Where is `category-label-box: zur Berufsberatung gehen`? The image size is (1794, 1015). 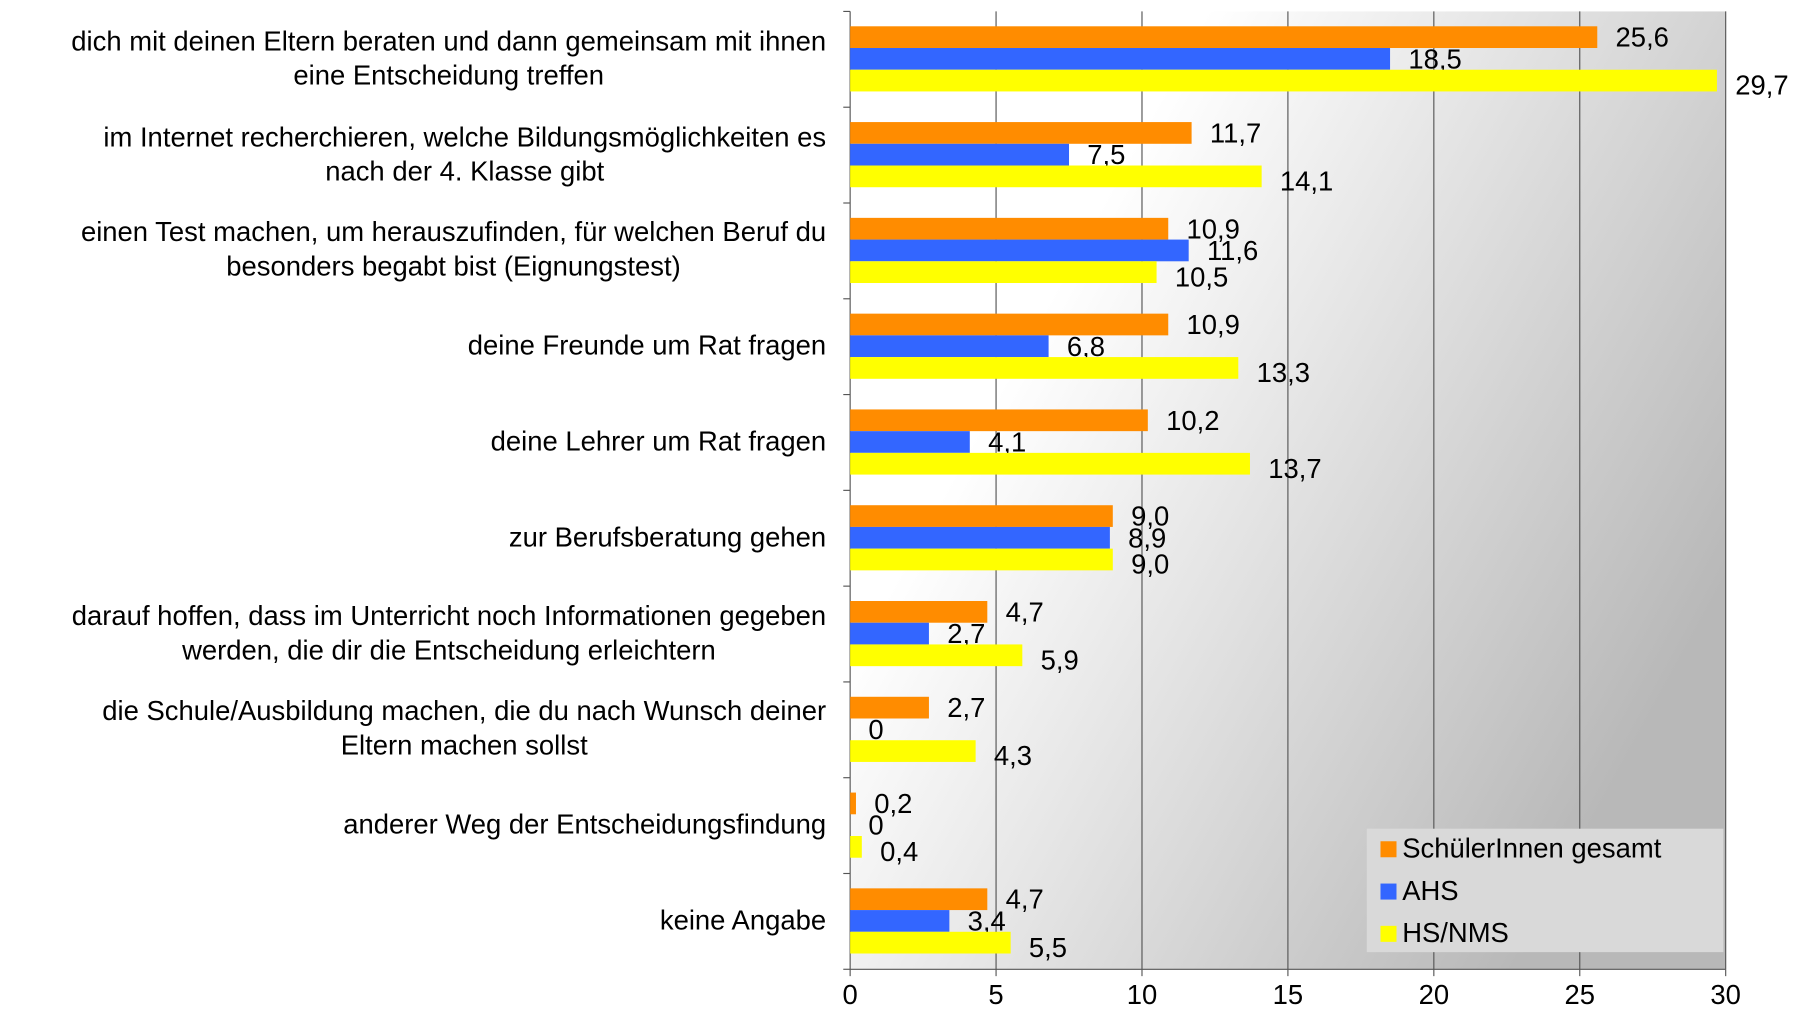
category-label-box: zur Berufsberatung gehen is located at coordinates (413, 538).